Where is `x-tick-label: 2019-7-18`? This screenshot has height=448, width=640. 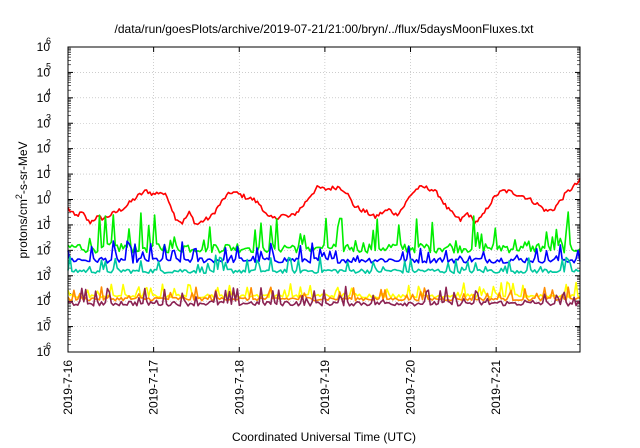 x-tick-label: 2019-7-18 is located at coordinates (239, 387).